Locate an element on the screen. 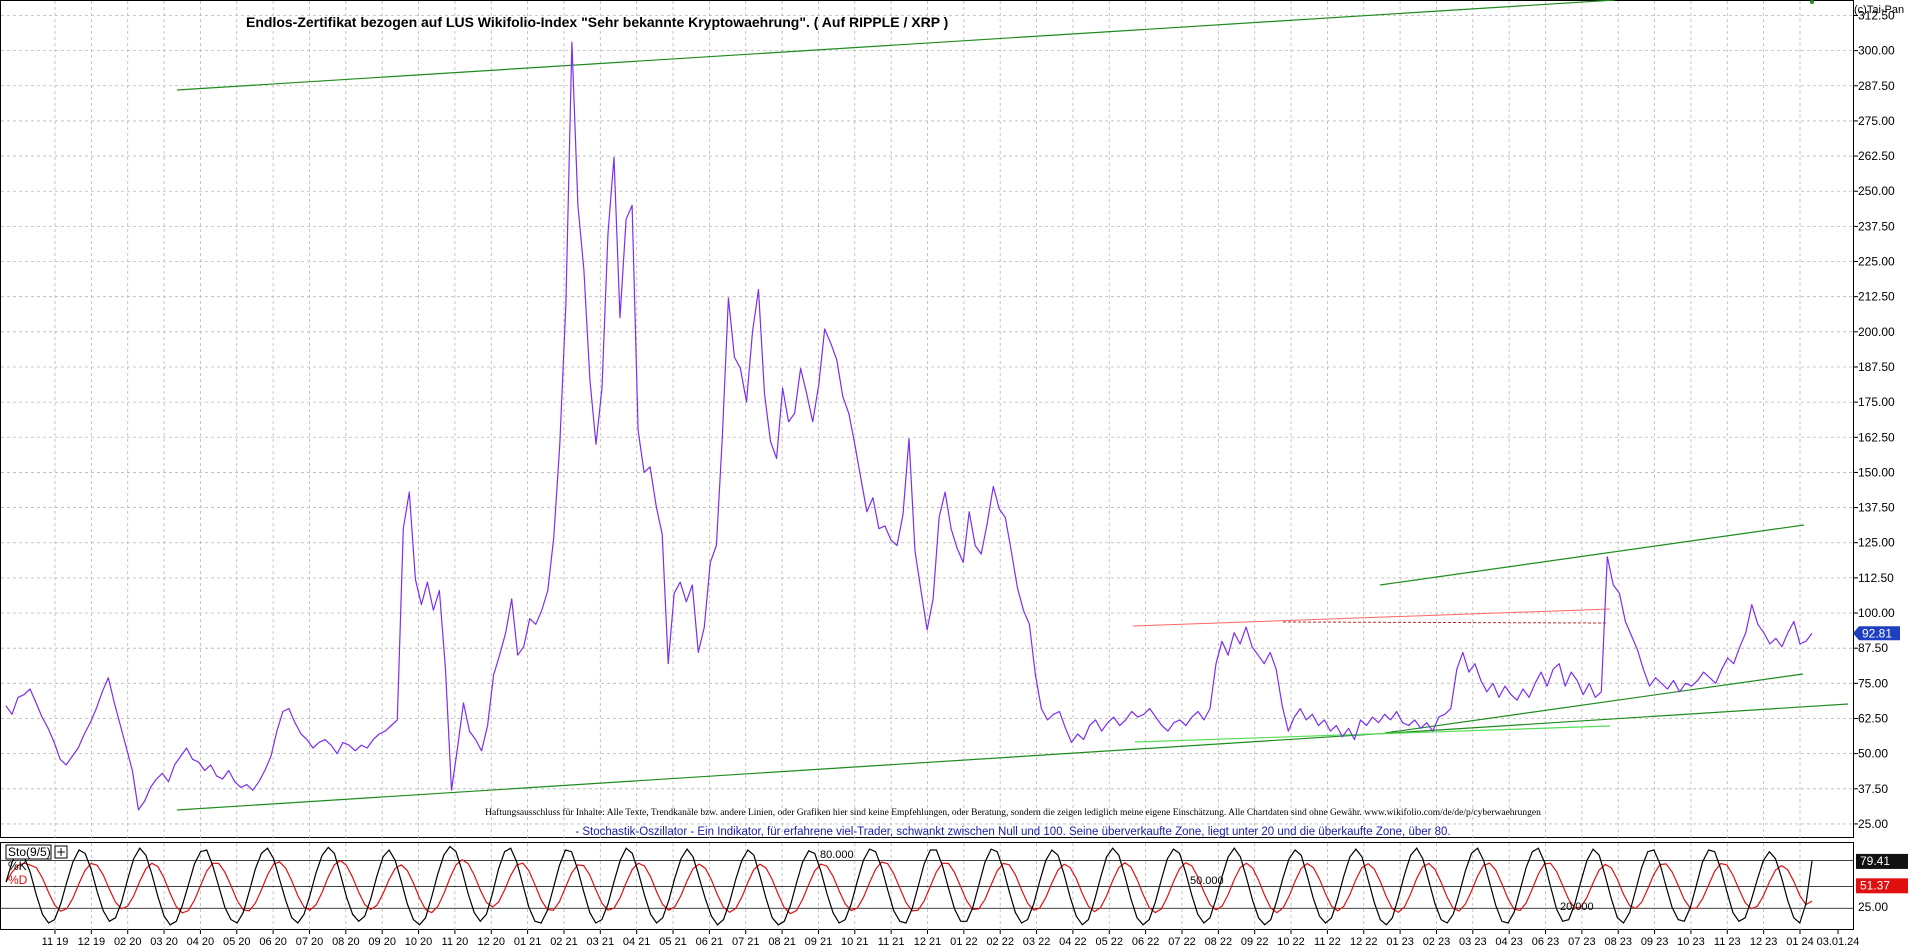 The width and height of the screenshot is (1916, 948). stoch-d-badge-shape is located at coordinates (1882, 886).